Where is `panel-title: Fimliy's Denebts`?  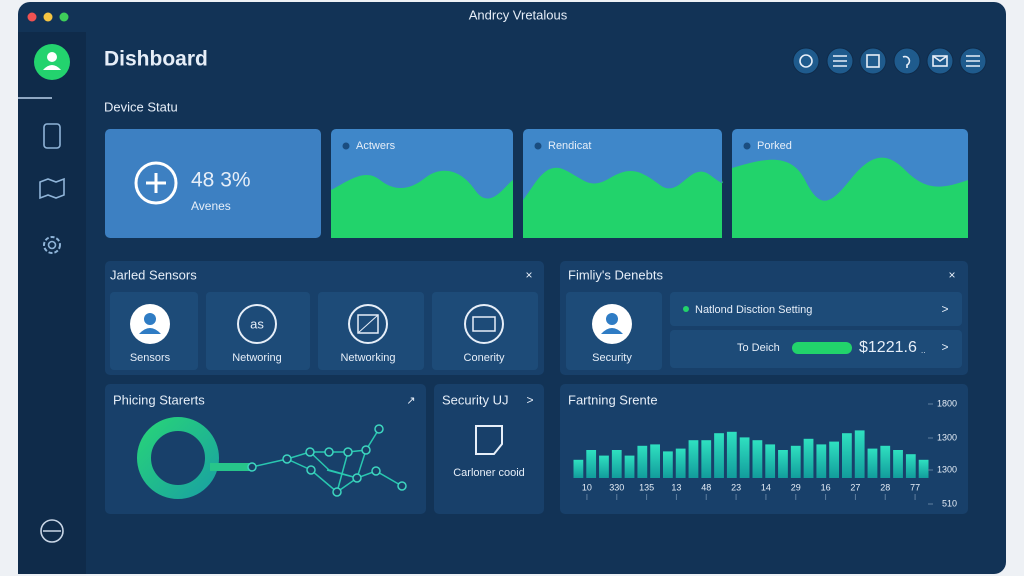 panel-title: Fimliy's Denebts is located at coordinates (615, 274).